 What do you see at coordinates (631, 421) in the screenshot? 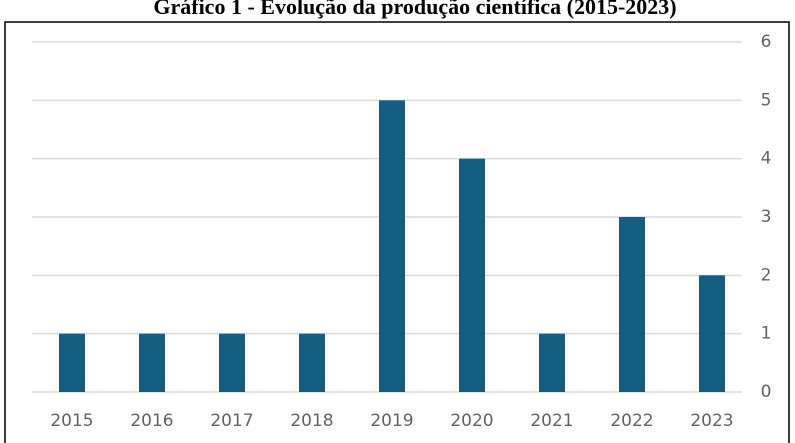
I see `x-tick-label: 2022` at bounding box center [631, 421].